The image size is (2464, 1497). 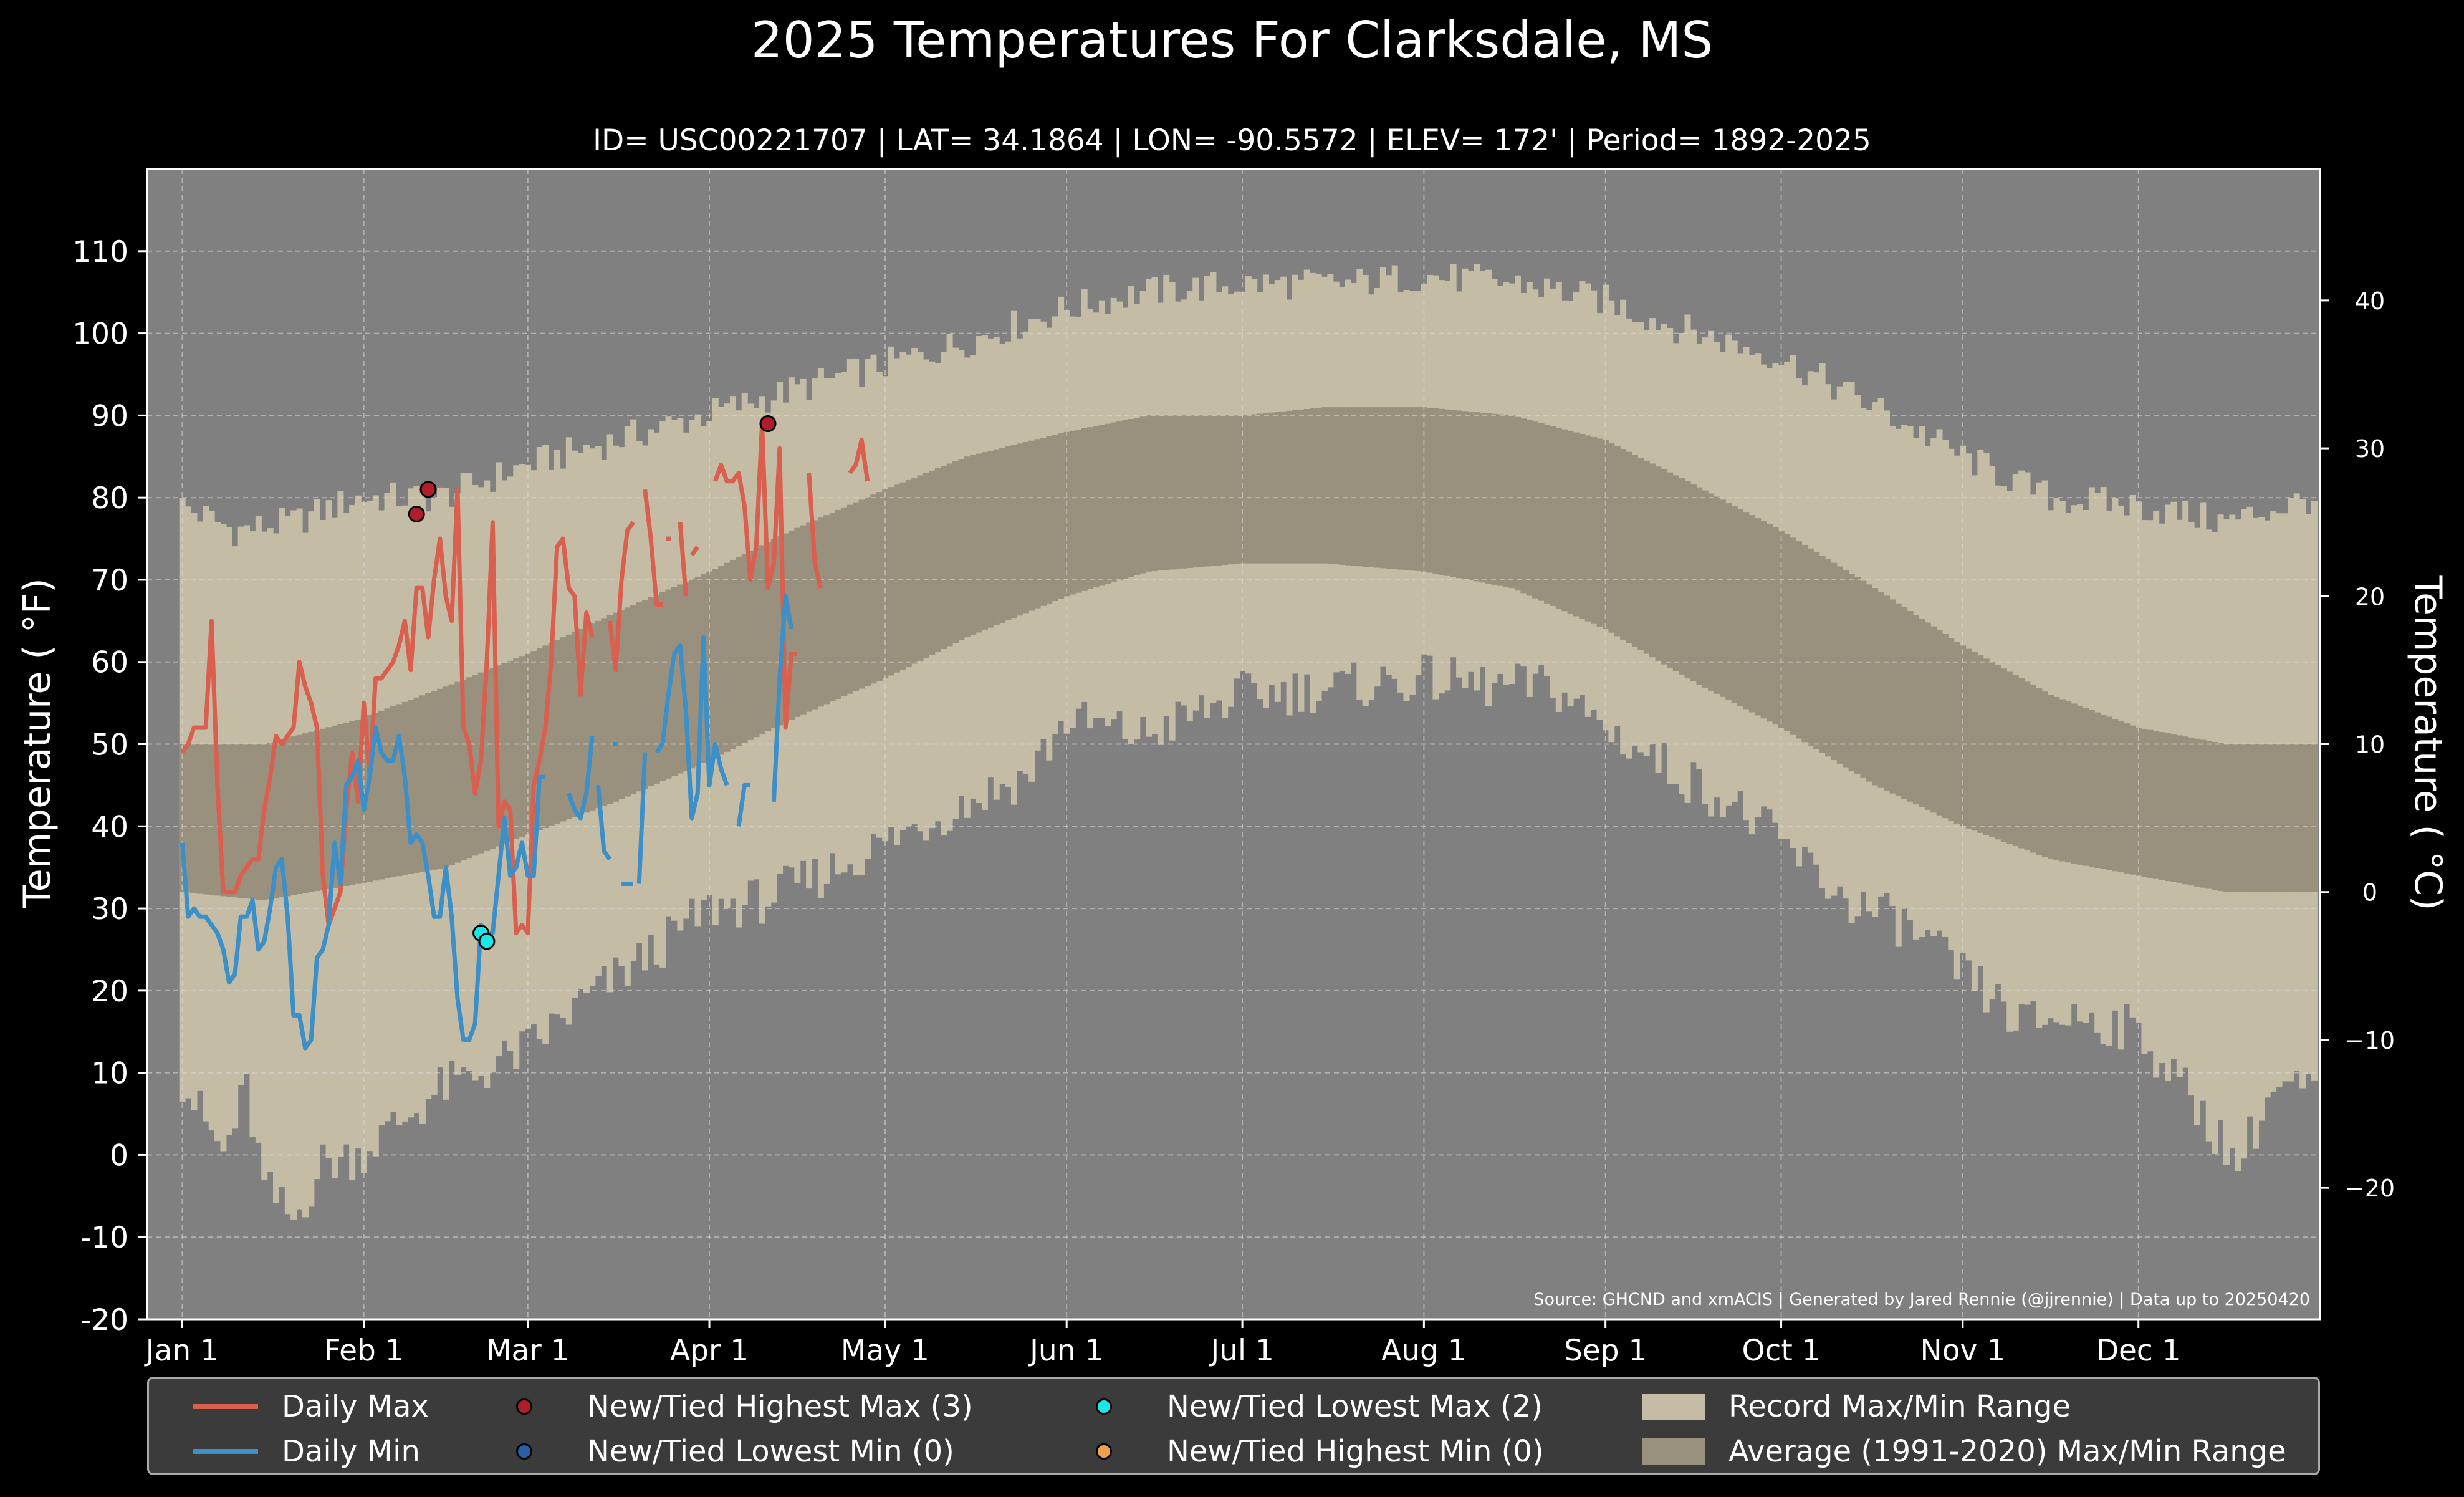 I want to click on y-right-tick-label: 20, so click(x=2370, y=596).